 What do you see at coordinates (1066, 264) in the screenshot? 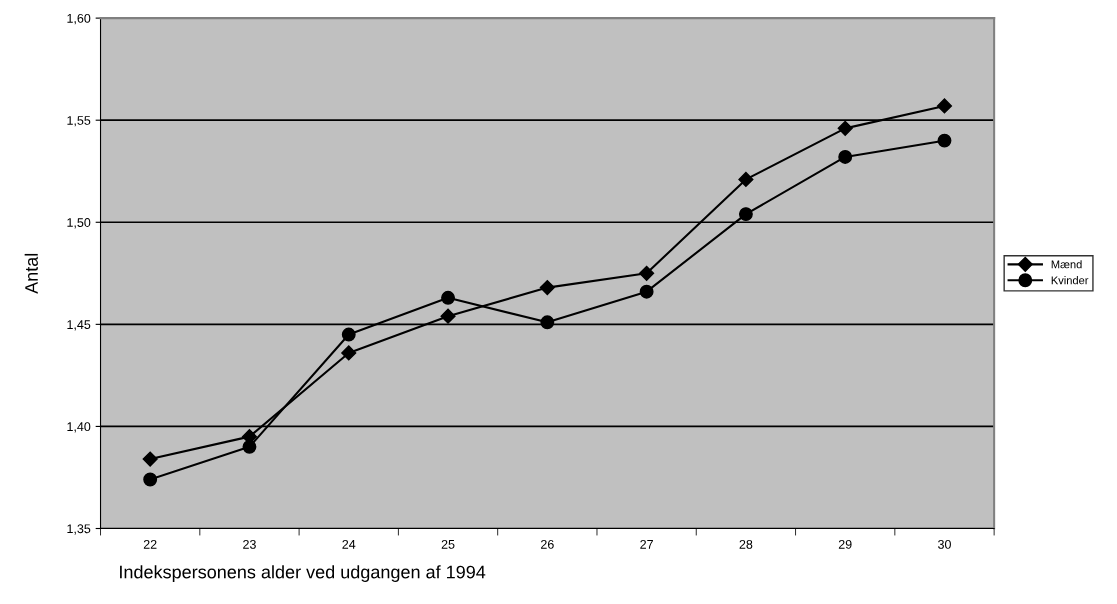
I see `legend-label: Mænd` at bounding box center [1066, 264].